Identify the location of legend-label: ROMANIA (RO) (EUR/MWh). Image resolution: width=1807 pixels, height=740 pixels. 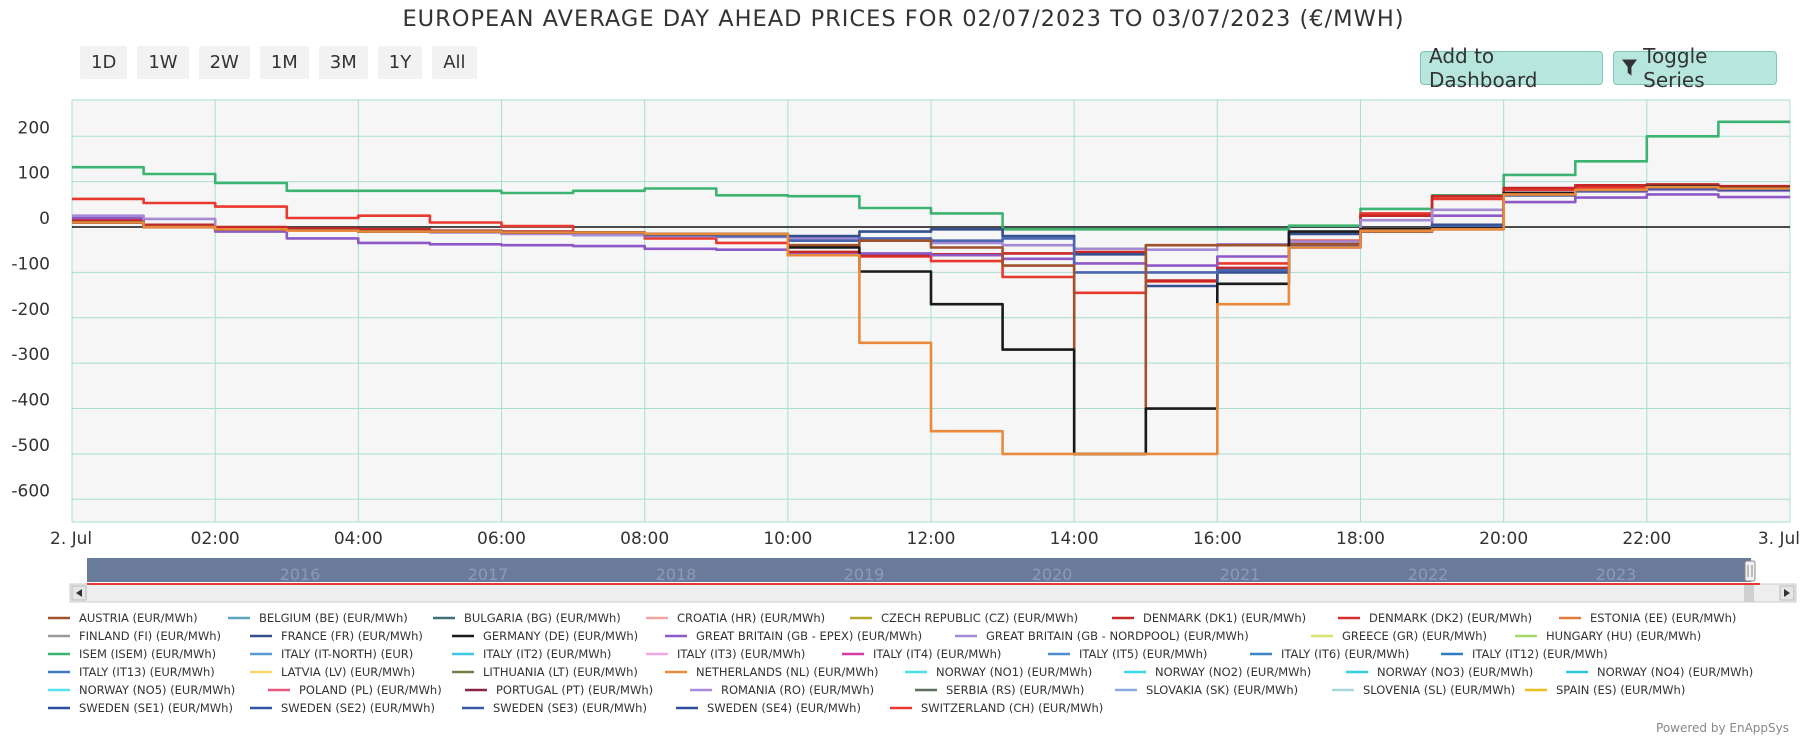
(797, 690).